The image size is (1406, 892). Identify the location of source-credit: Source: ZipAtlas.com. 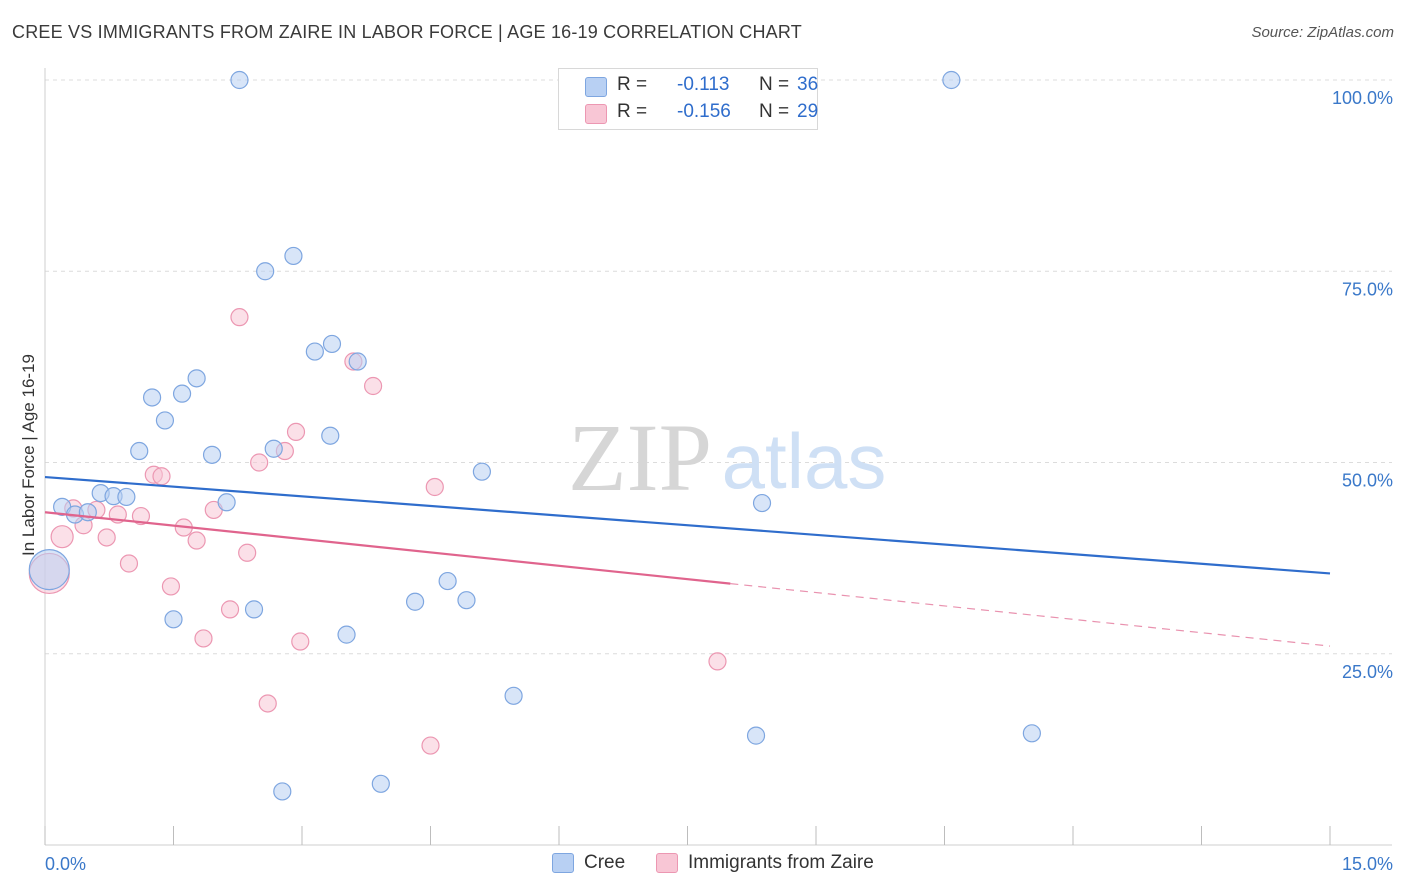
(1322, 32).